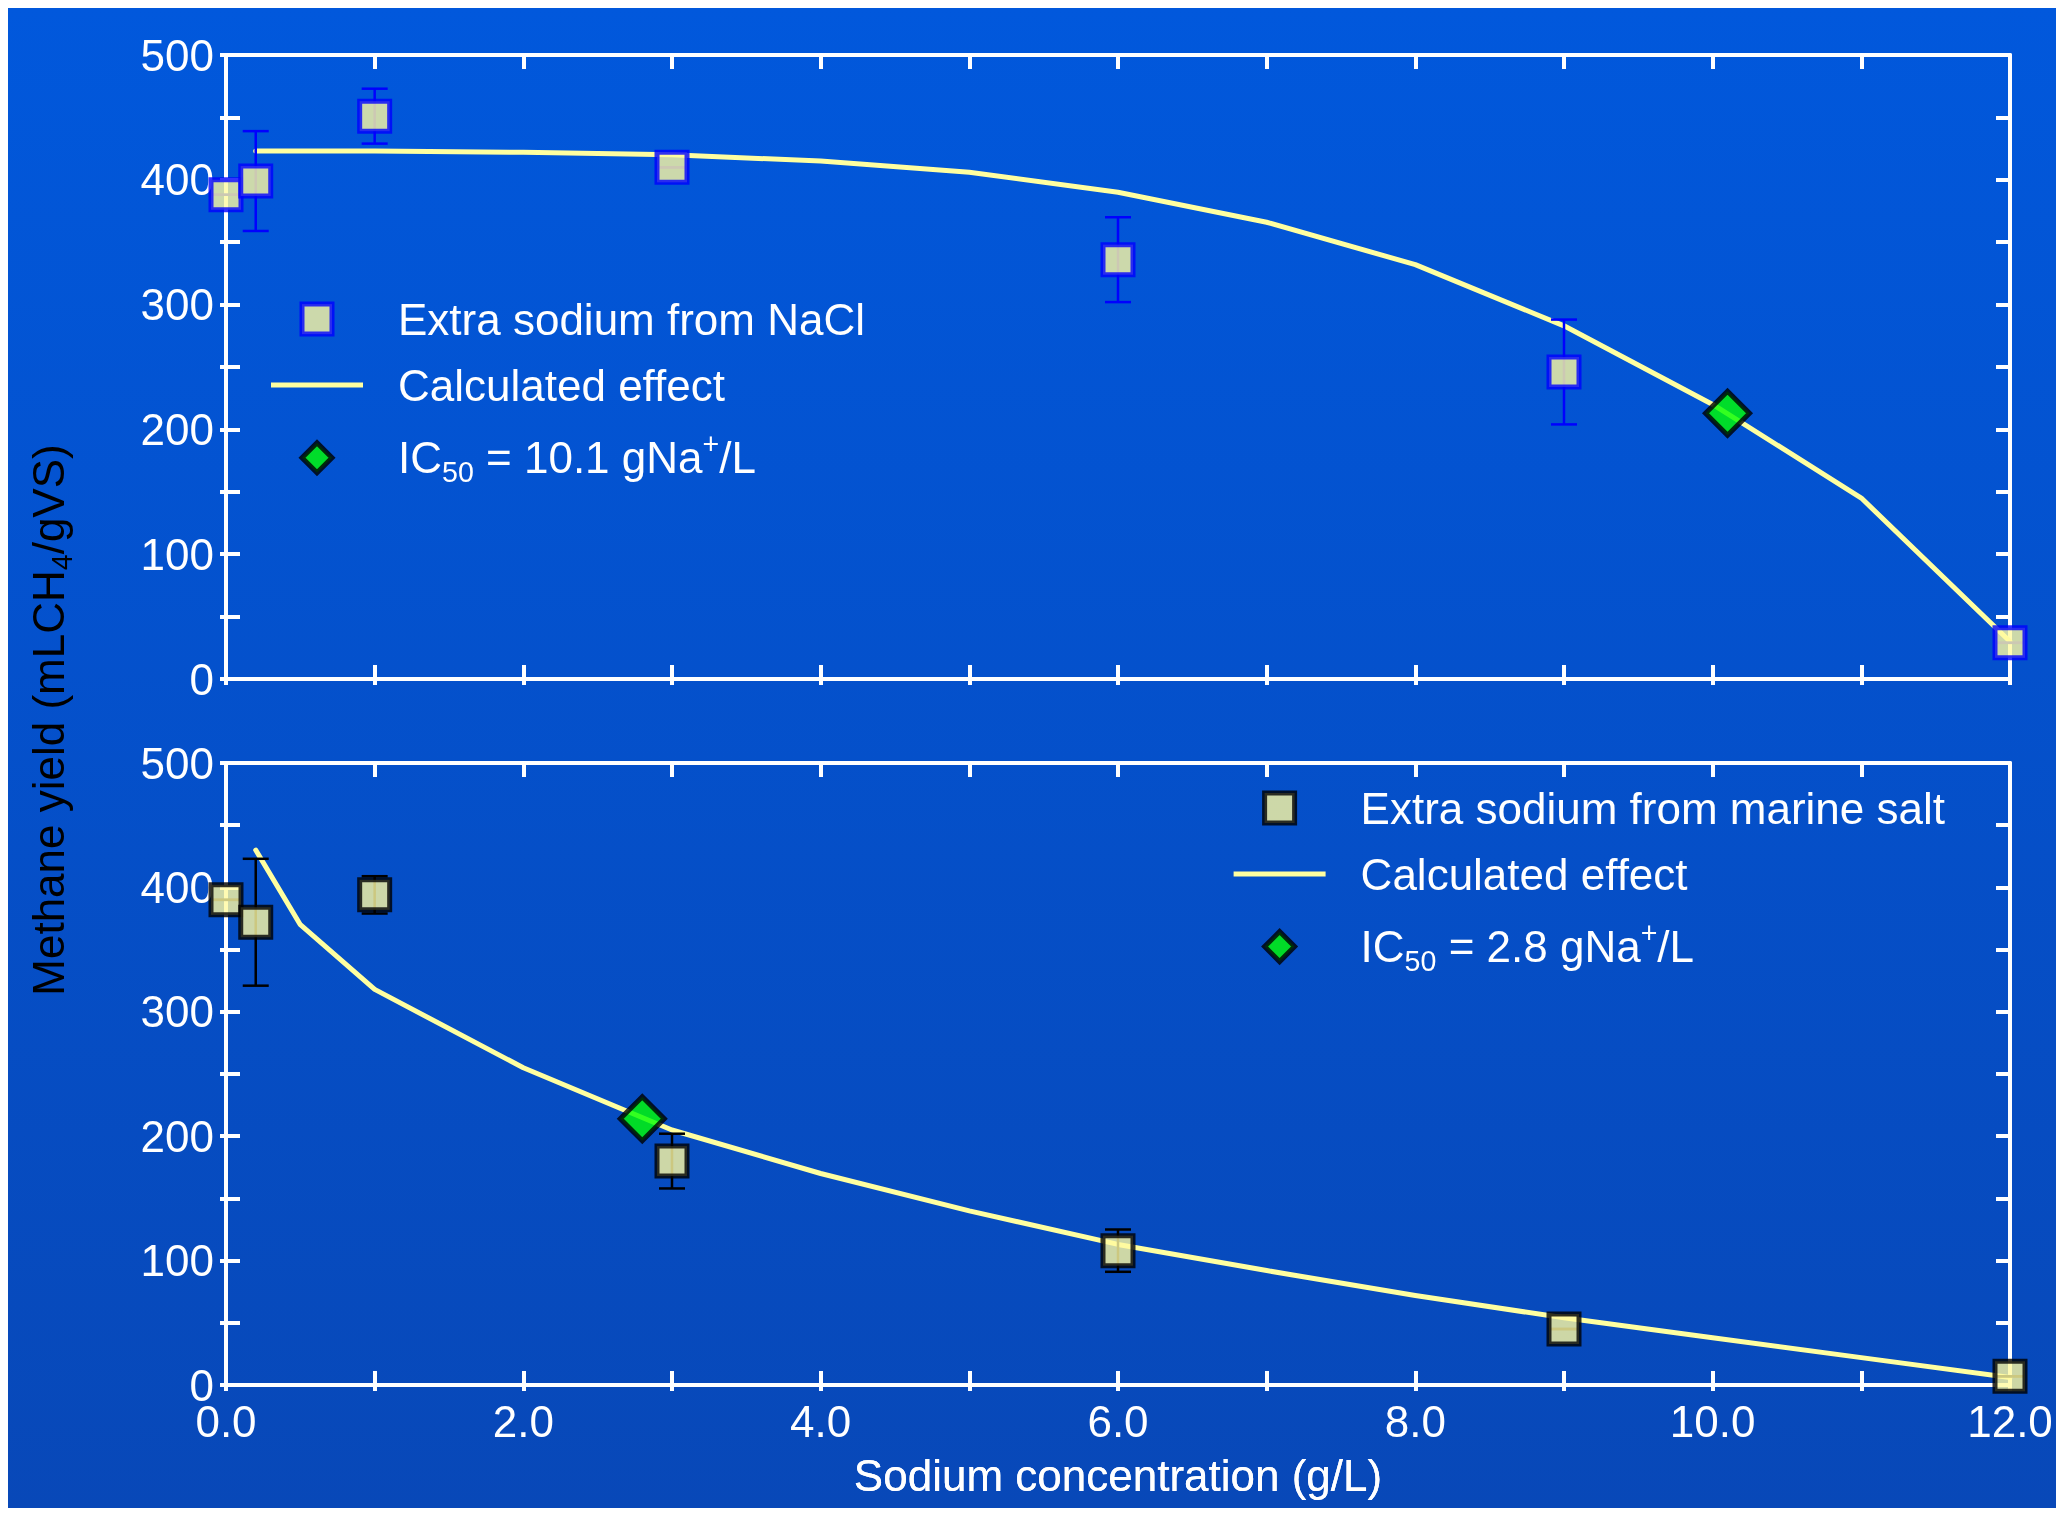  Describe the element at coordinates (51, 720) in the screenshot. I see `y-axis-title: Methane yield (mLCH4/gVS)` at that location.